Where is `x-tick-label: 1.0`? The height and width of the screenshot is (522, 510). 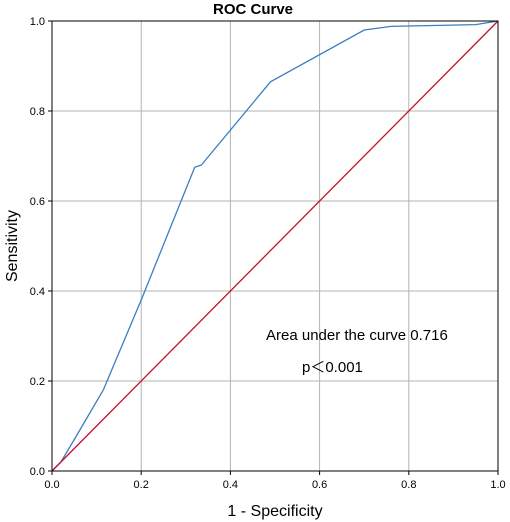
x-tick-label: 1.0 is located at coordinates (497, 485).